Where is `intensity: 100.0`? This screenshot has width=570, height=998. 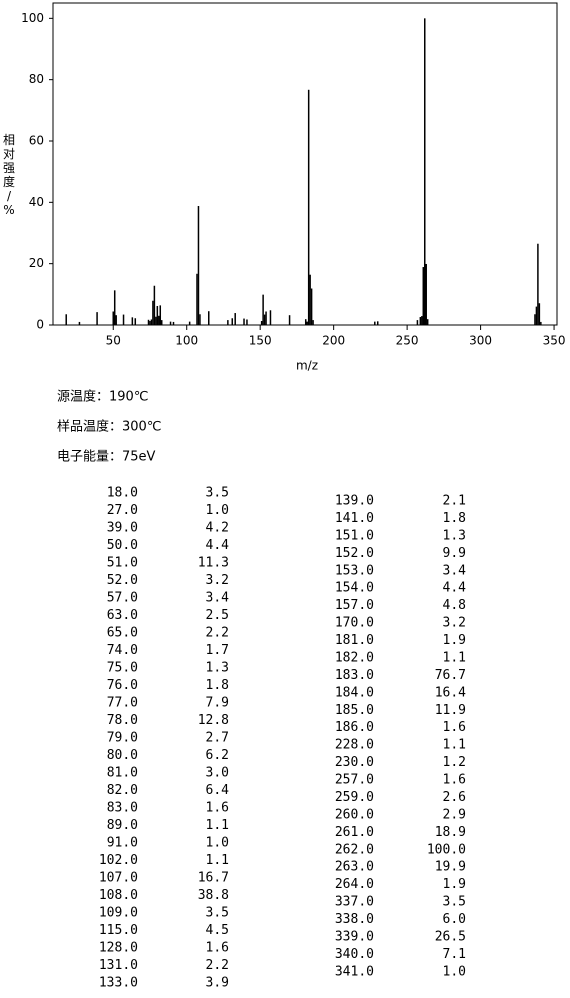
intensity: 100.0 is located at coordinates (446, 849).